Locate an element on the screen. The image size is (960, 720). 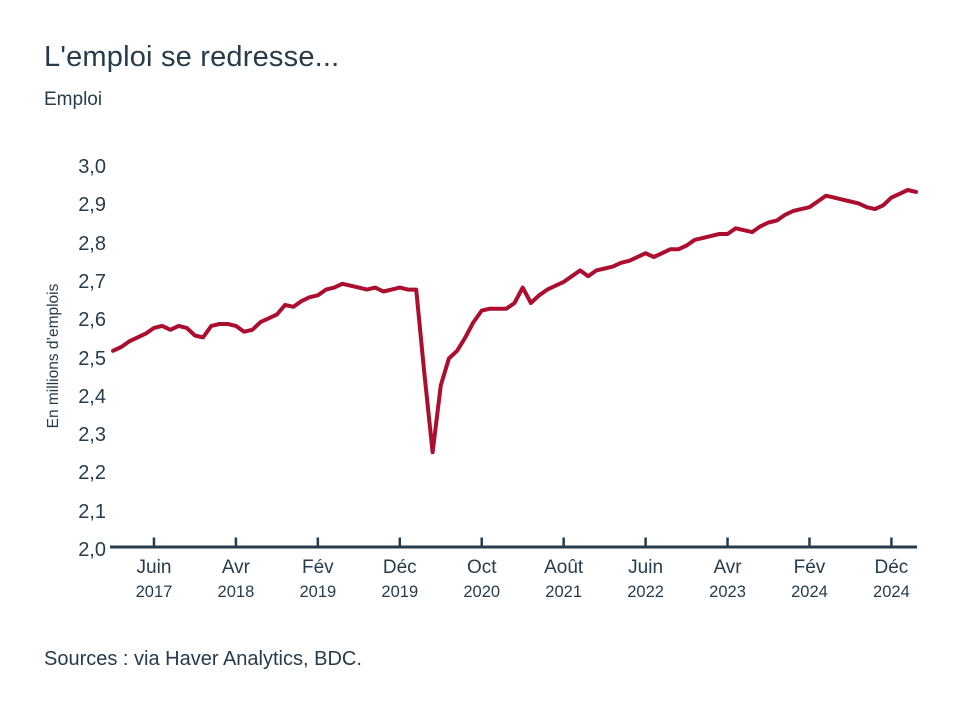
x-tick-label: Avr 2018 is located at coordinates (236, 579).